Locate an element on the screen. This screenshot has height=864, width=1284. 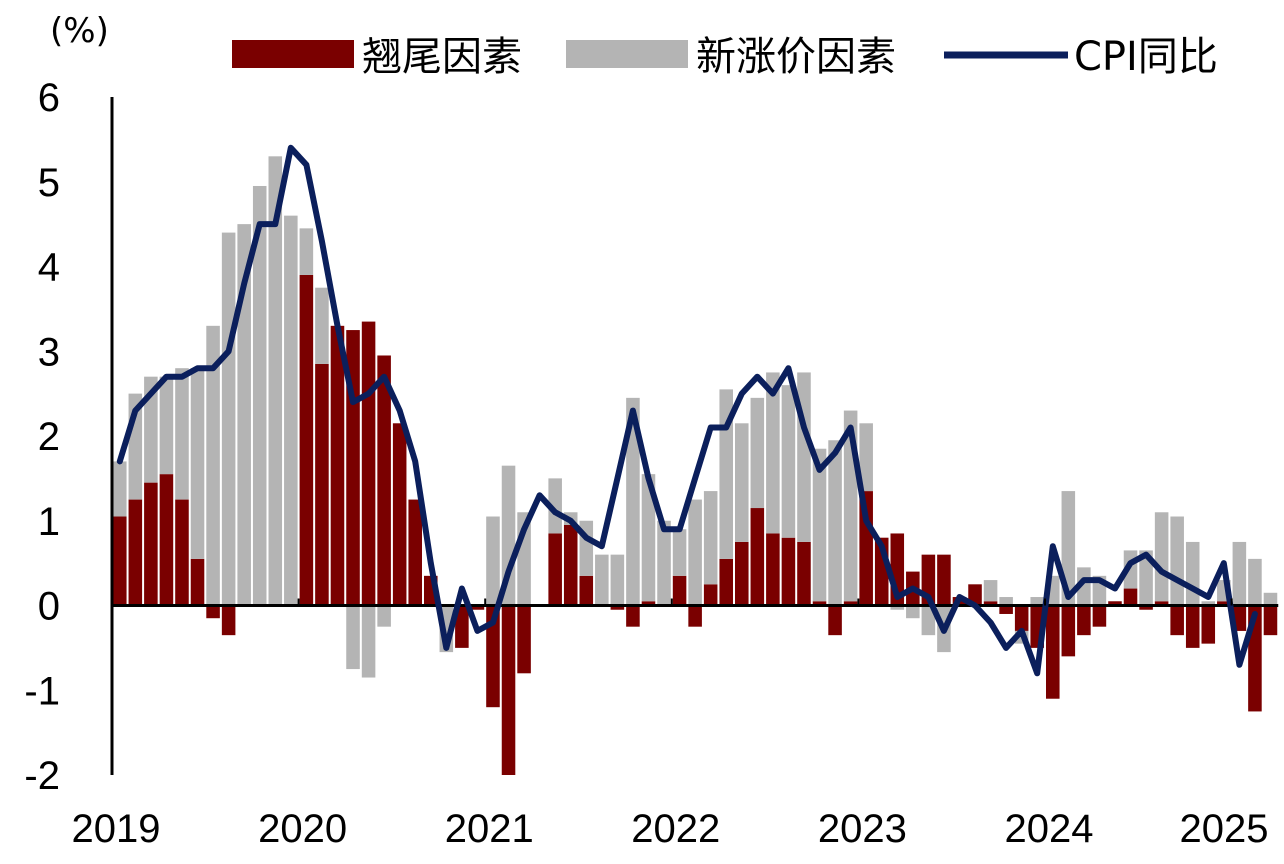
y-axis-ticks: -2 -1 0 1 2 3 4 5 6 is located at coordinates (42, 437).